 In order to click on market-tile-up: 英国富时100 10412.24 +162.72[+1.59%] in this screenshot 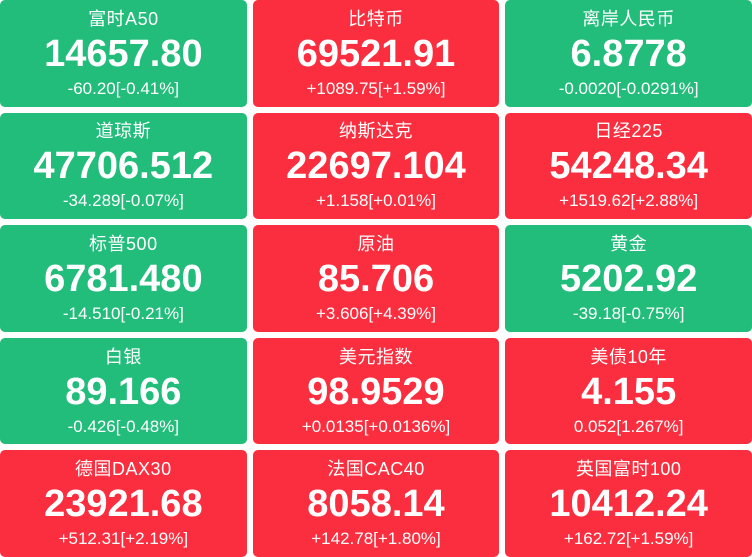, I will do `click(628, 503)`.